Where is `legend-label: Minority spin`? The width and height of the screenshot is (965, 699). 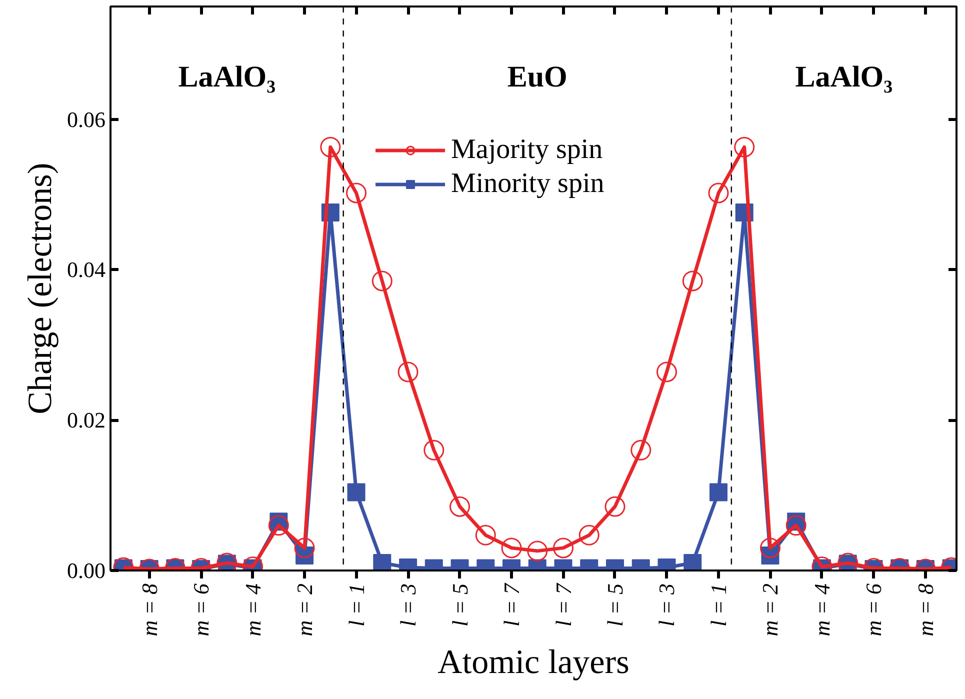
legend-label: Minority spin is located at coordinates (527, 184).